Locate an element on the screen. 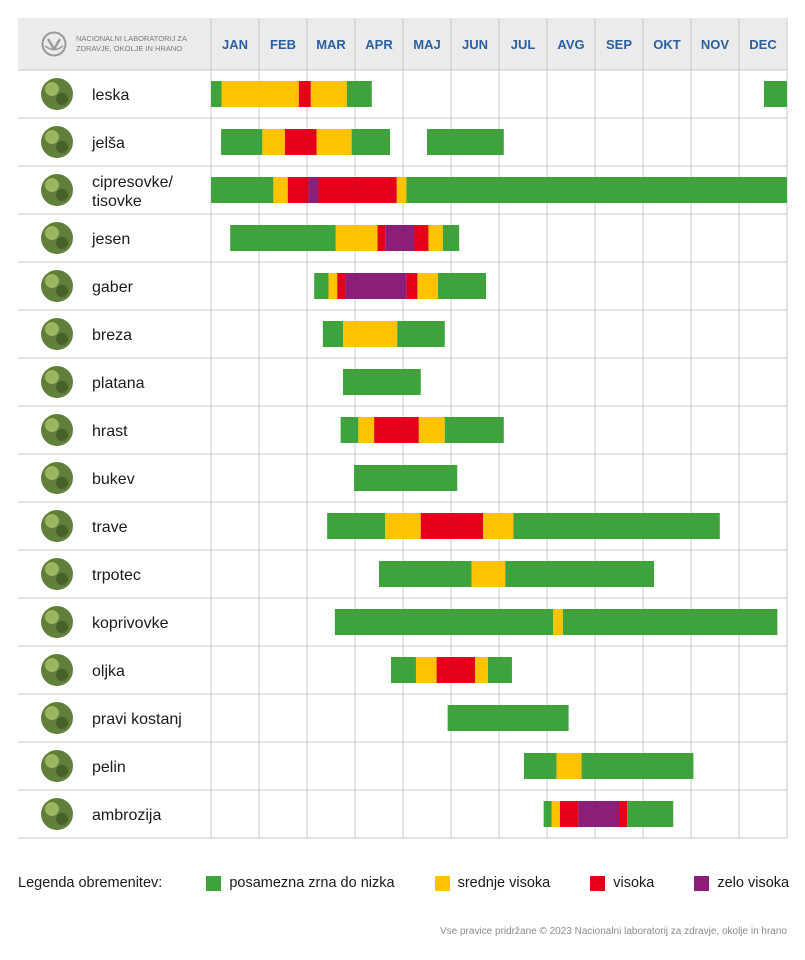 The width and height of the screenshot is (805, 960). plant-row: pelin is located at coordinates (367, 766).